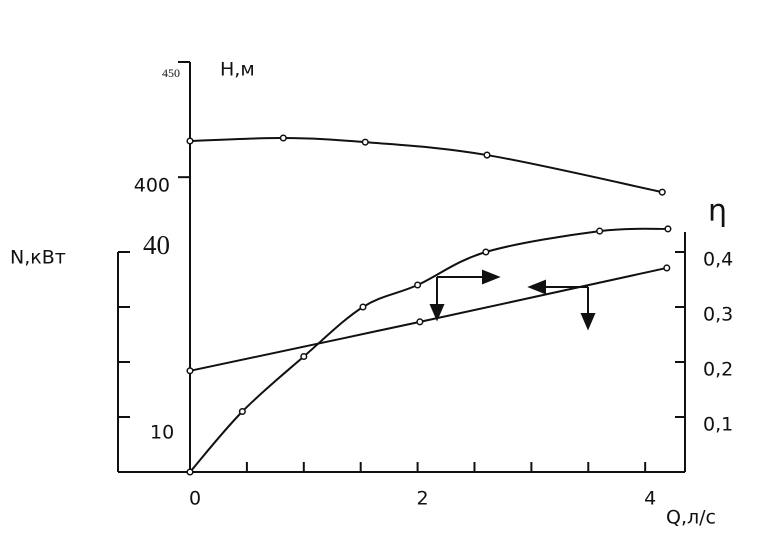 This screenshot has height=543, width=763. I want to click on y3-tick-label: 40, so click(156, 245).